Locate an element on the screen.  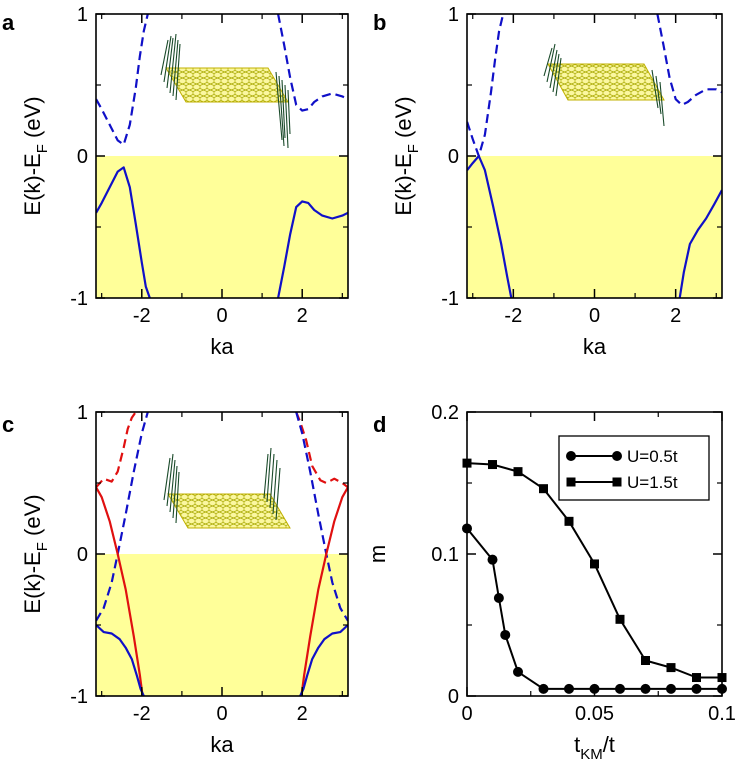
series-blue-solid-right is located at coordinates (323, 660).